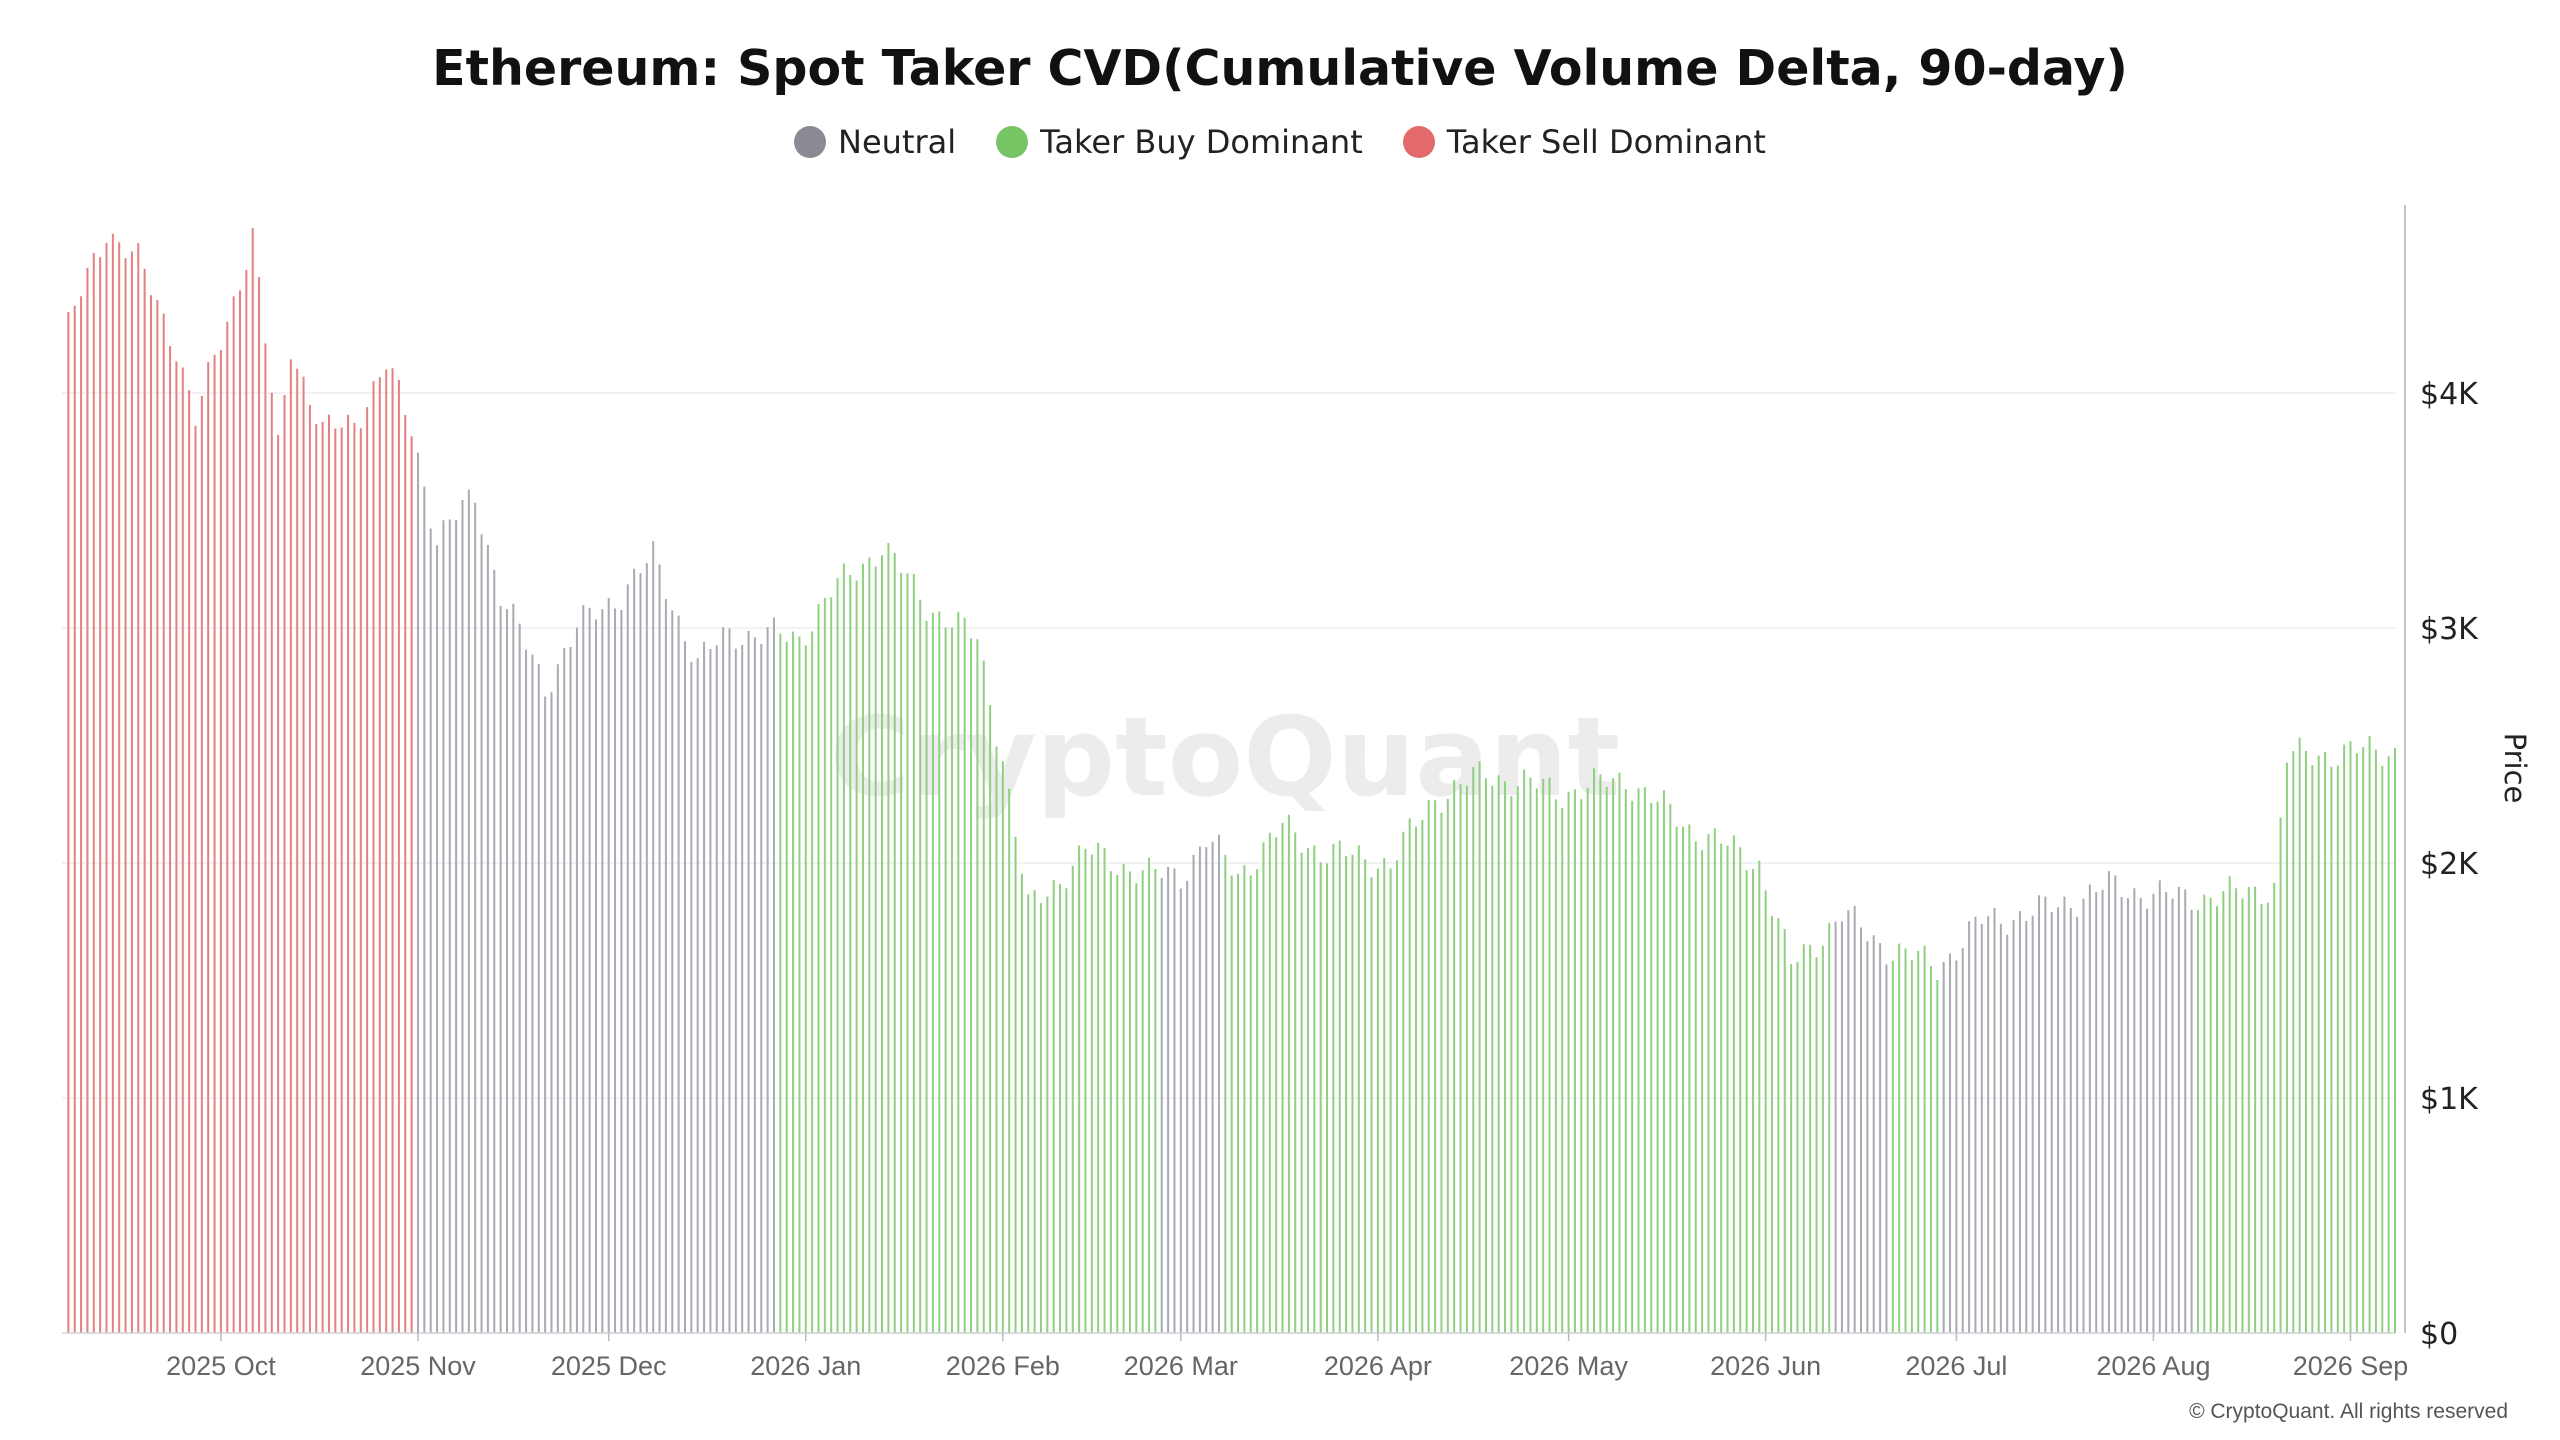 Image resolution: width=2560 pixels, height=1440 pixels. What do you see at coordinates (897, 142) in the screenshot?
I see `legend-label-neutral: Neutral` at bounding box center [897, 142].